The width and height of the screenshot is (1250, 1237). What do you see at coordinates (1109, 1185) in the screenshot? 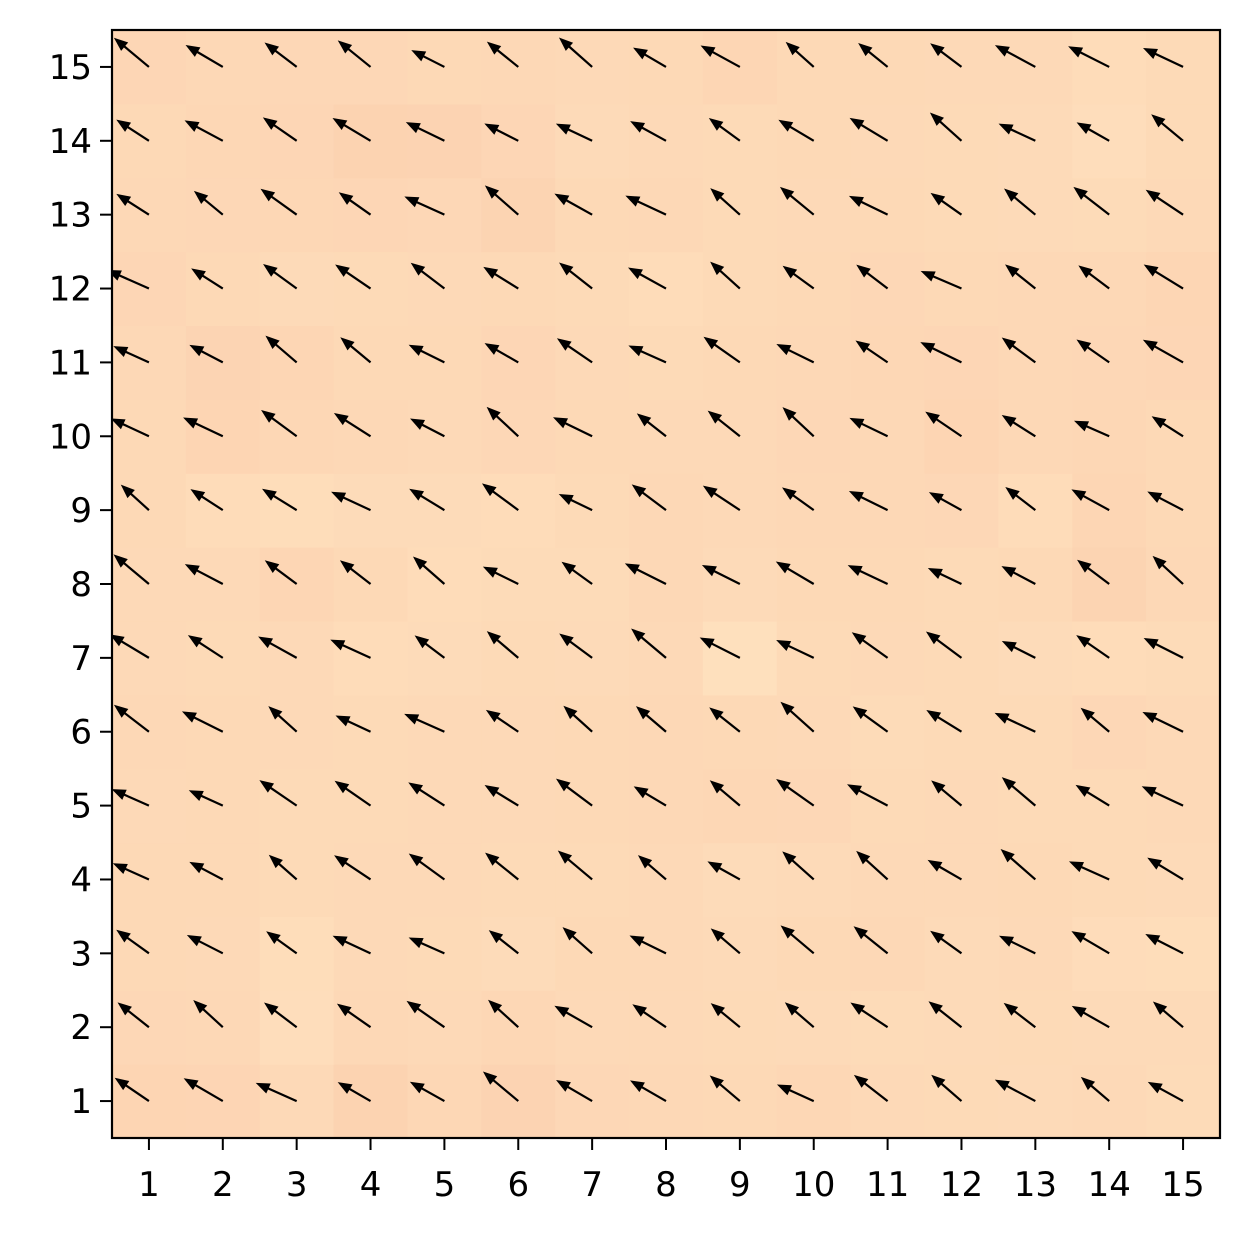
I see `x-tick-label: 14` at bounding box center [1109, 1185].